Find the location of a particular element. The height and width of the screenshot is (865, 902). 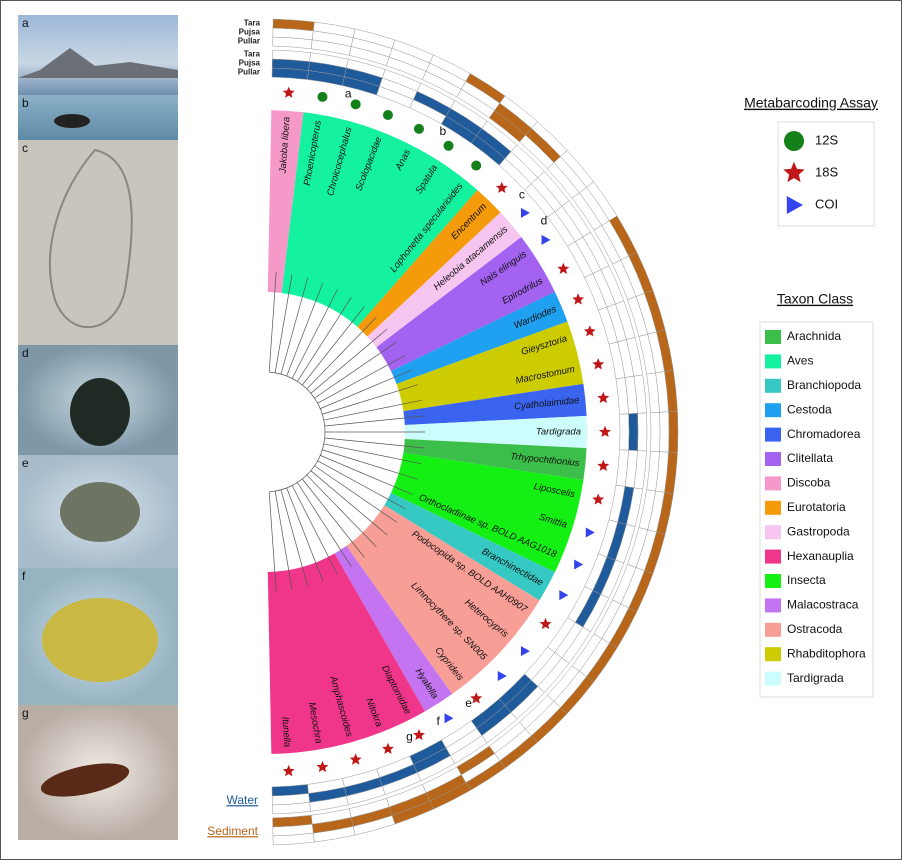

panel-letter: f is located at coordinates (24, 576).